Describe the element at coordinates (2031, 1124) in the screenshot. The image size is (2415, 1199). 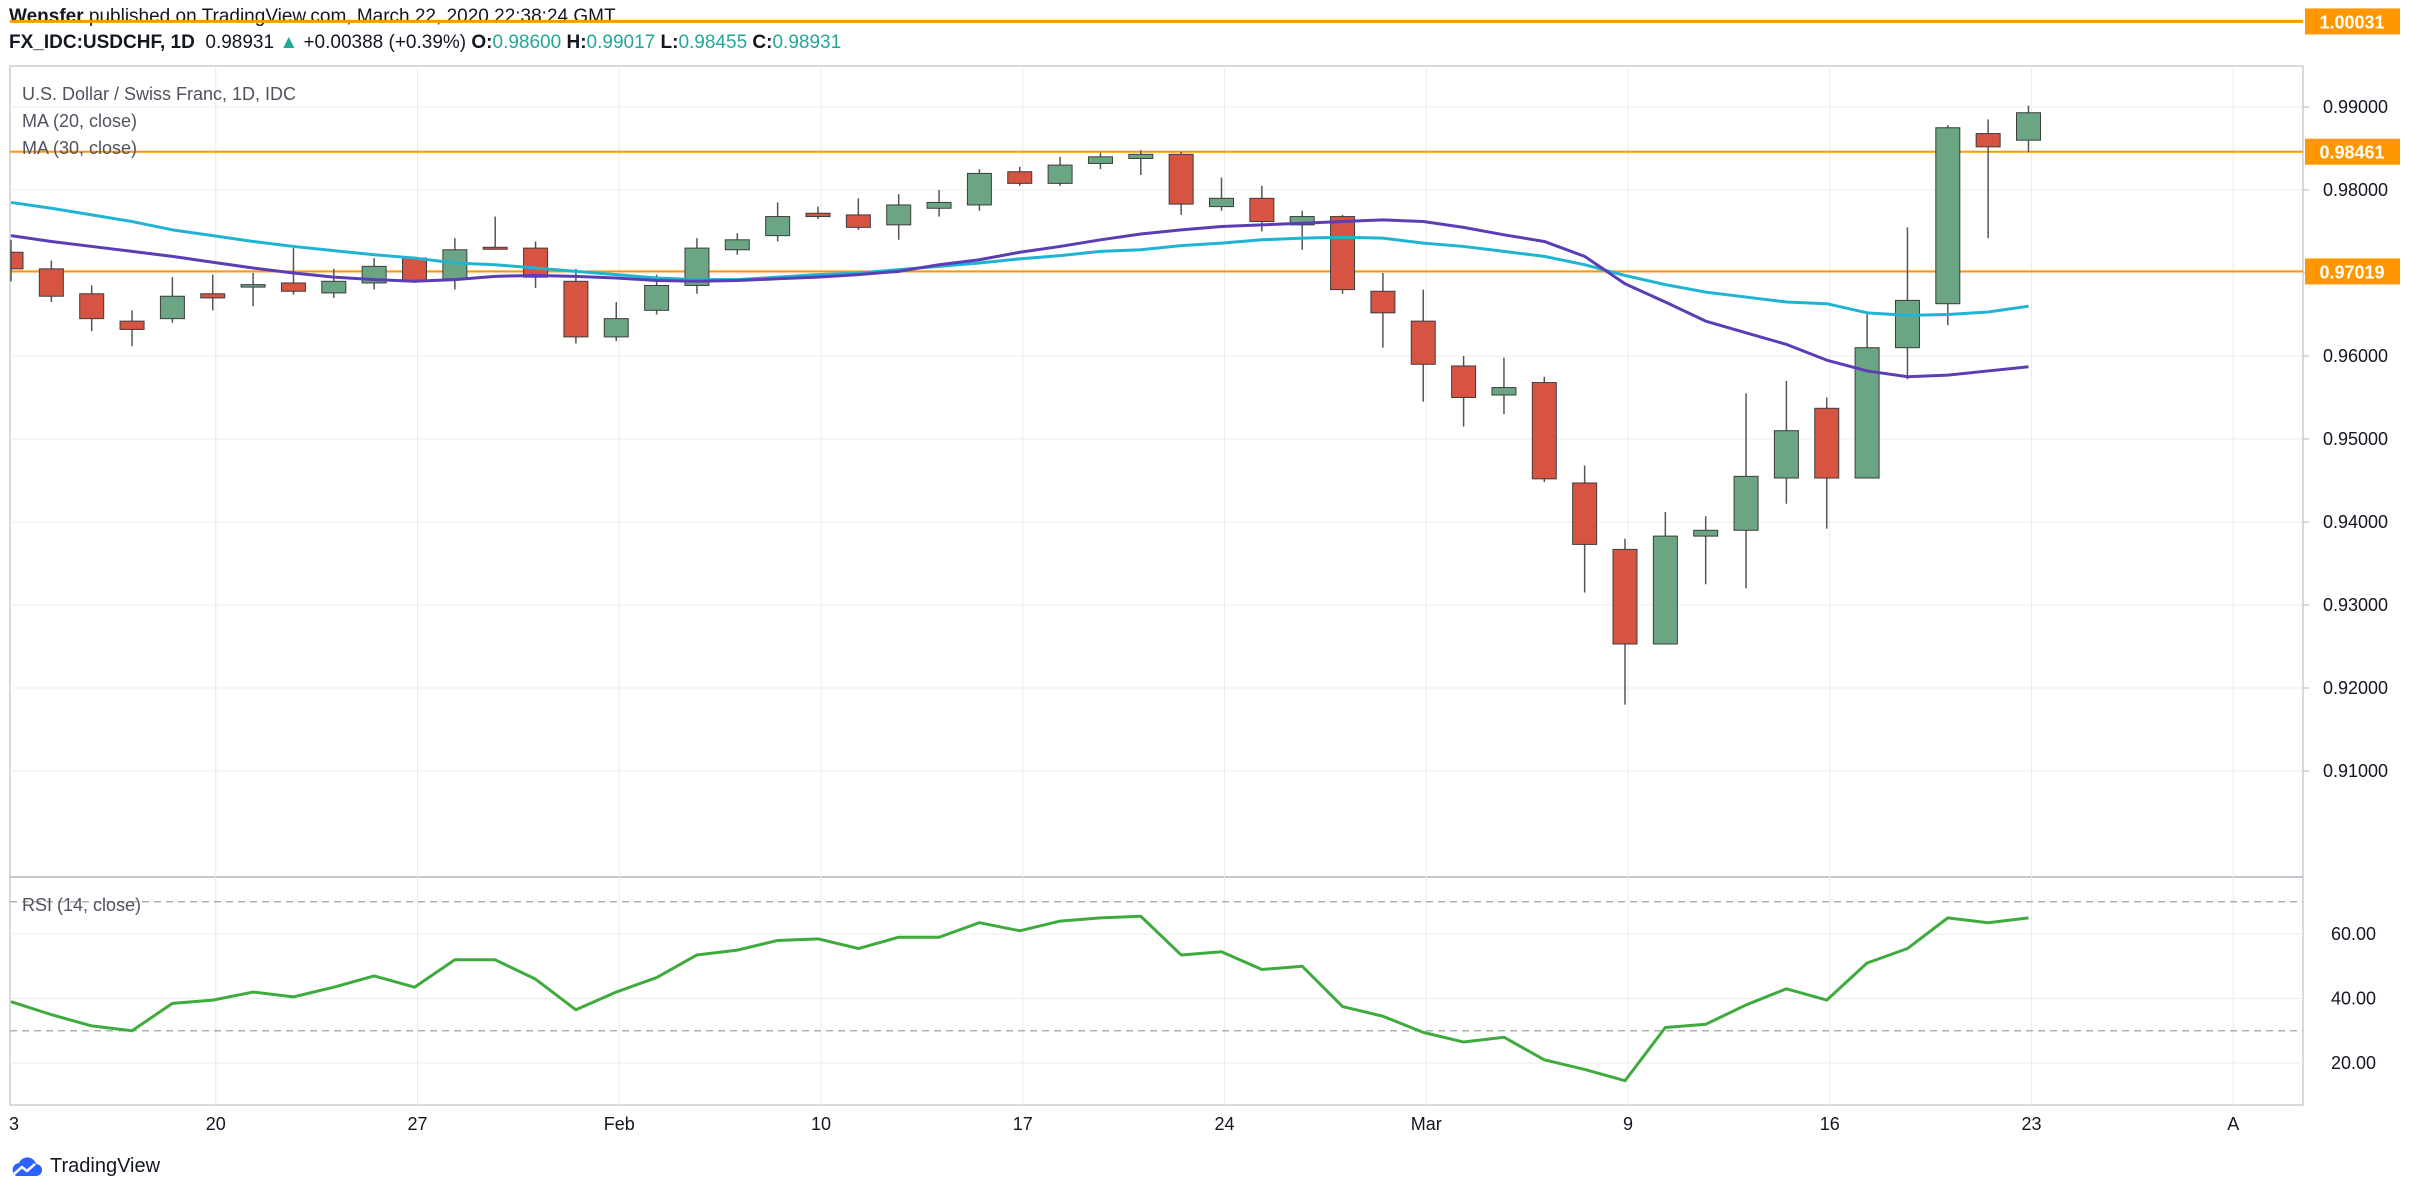
I see `x-tick-label: 23` at that location.